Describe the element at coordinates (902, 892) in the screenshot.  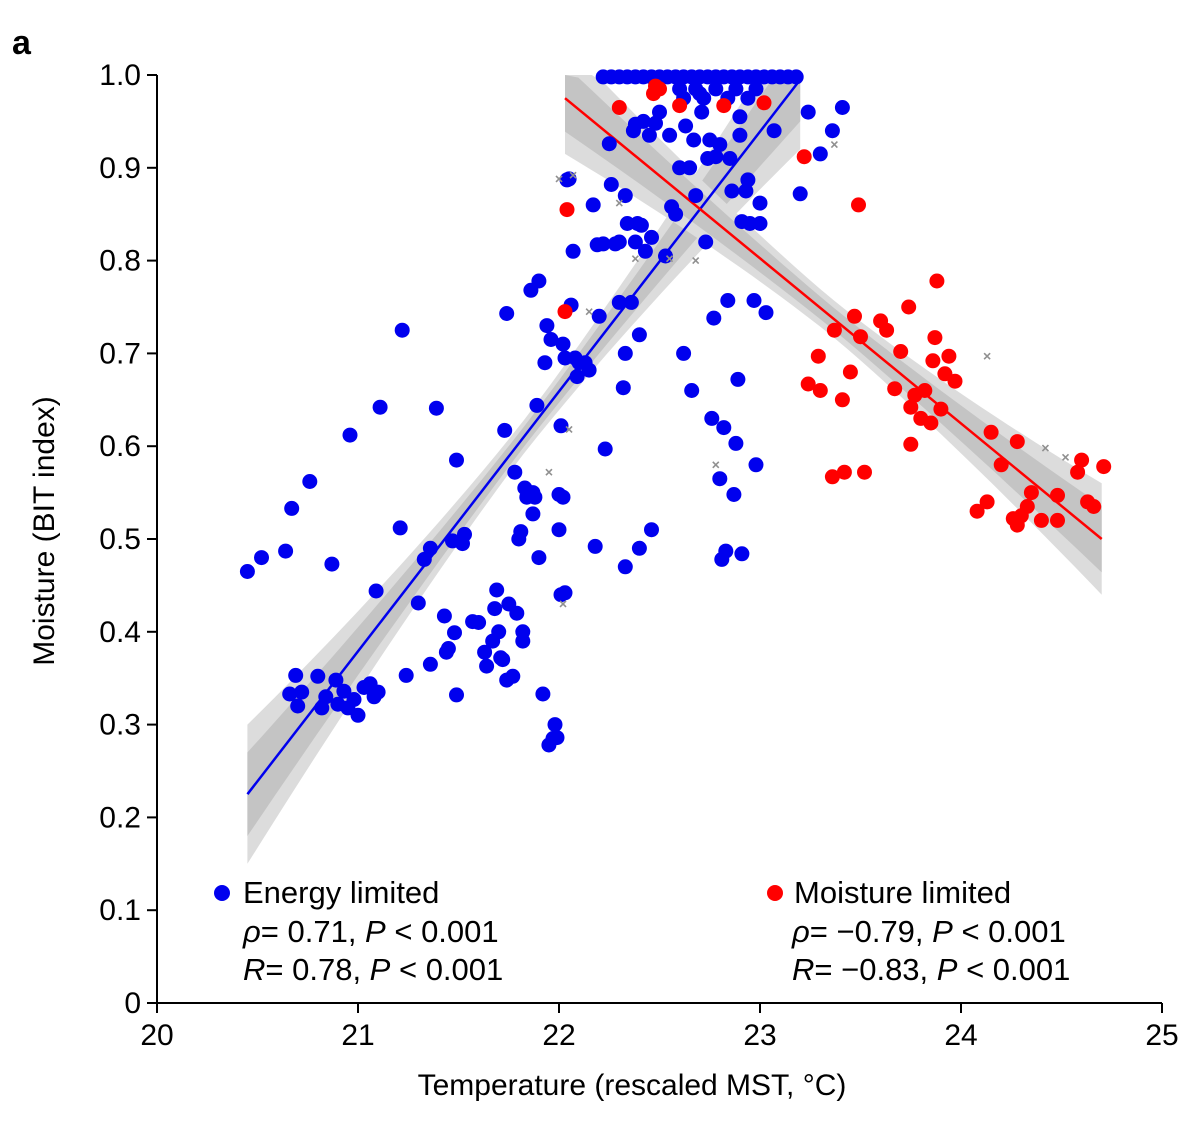
I see `legend-label-moisture: Moisture limited` at that location.